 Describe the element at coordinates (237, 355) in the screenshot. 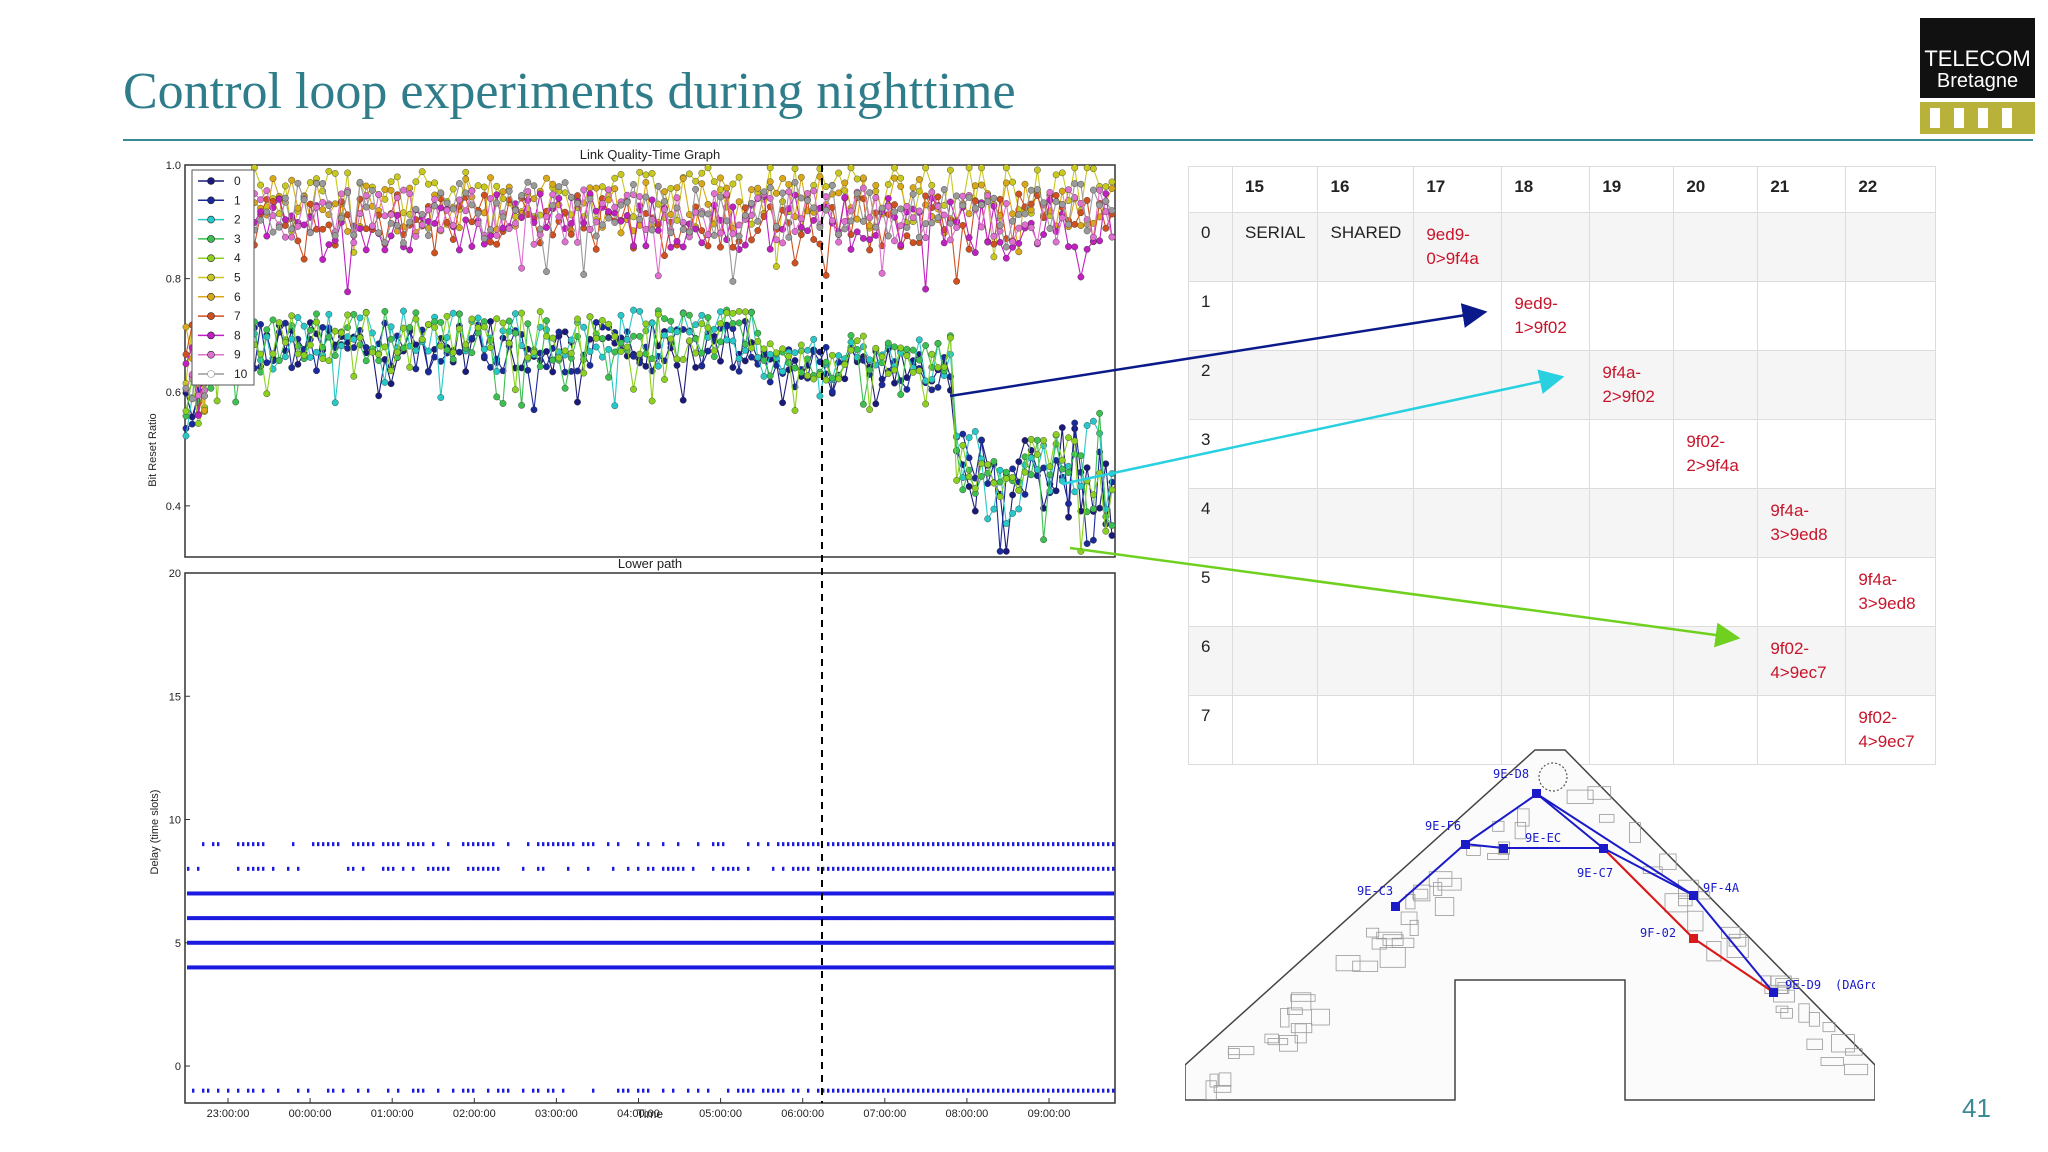

I see `legend-label: 9` at that location.